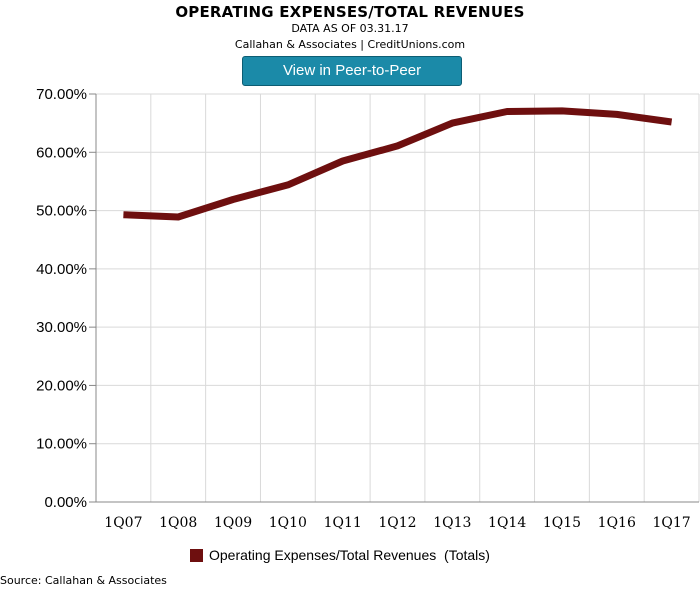 The height and width of the screenshot is (590, 700). I want to click on source-note: Source: Callahan & Associates, so click(83, 580).